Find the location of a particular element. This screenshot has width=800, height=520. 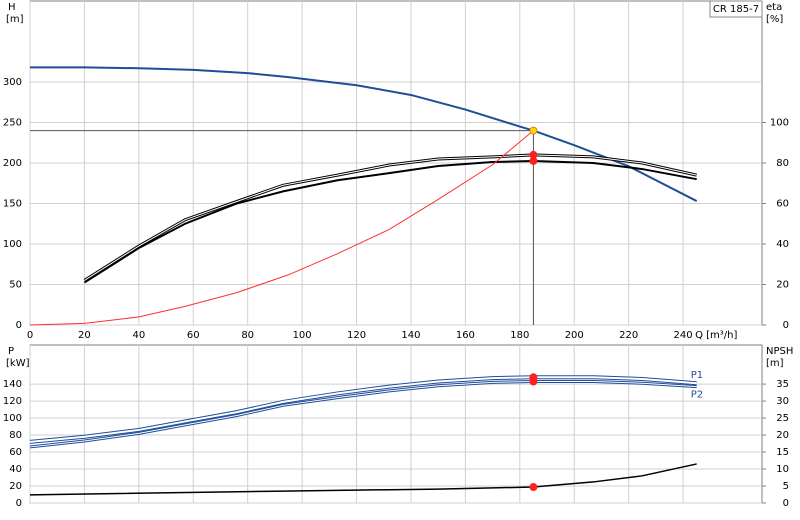

y2-axis-label: NPSH is located at coordinates (779, 351).